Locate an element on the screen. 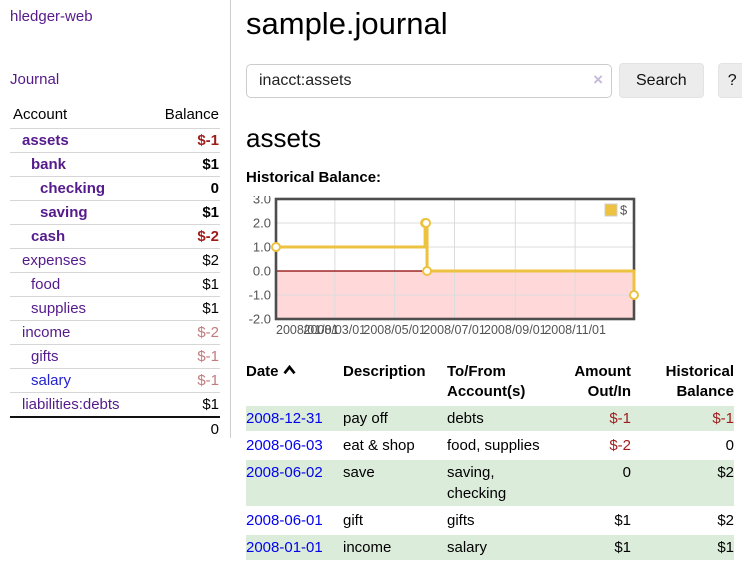 The height and width of the screenshot is (582, 742). account-link: bank is located at coordinates (49, 164).